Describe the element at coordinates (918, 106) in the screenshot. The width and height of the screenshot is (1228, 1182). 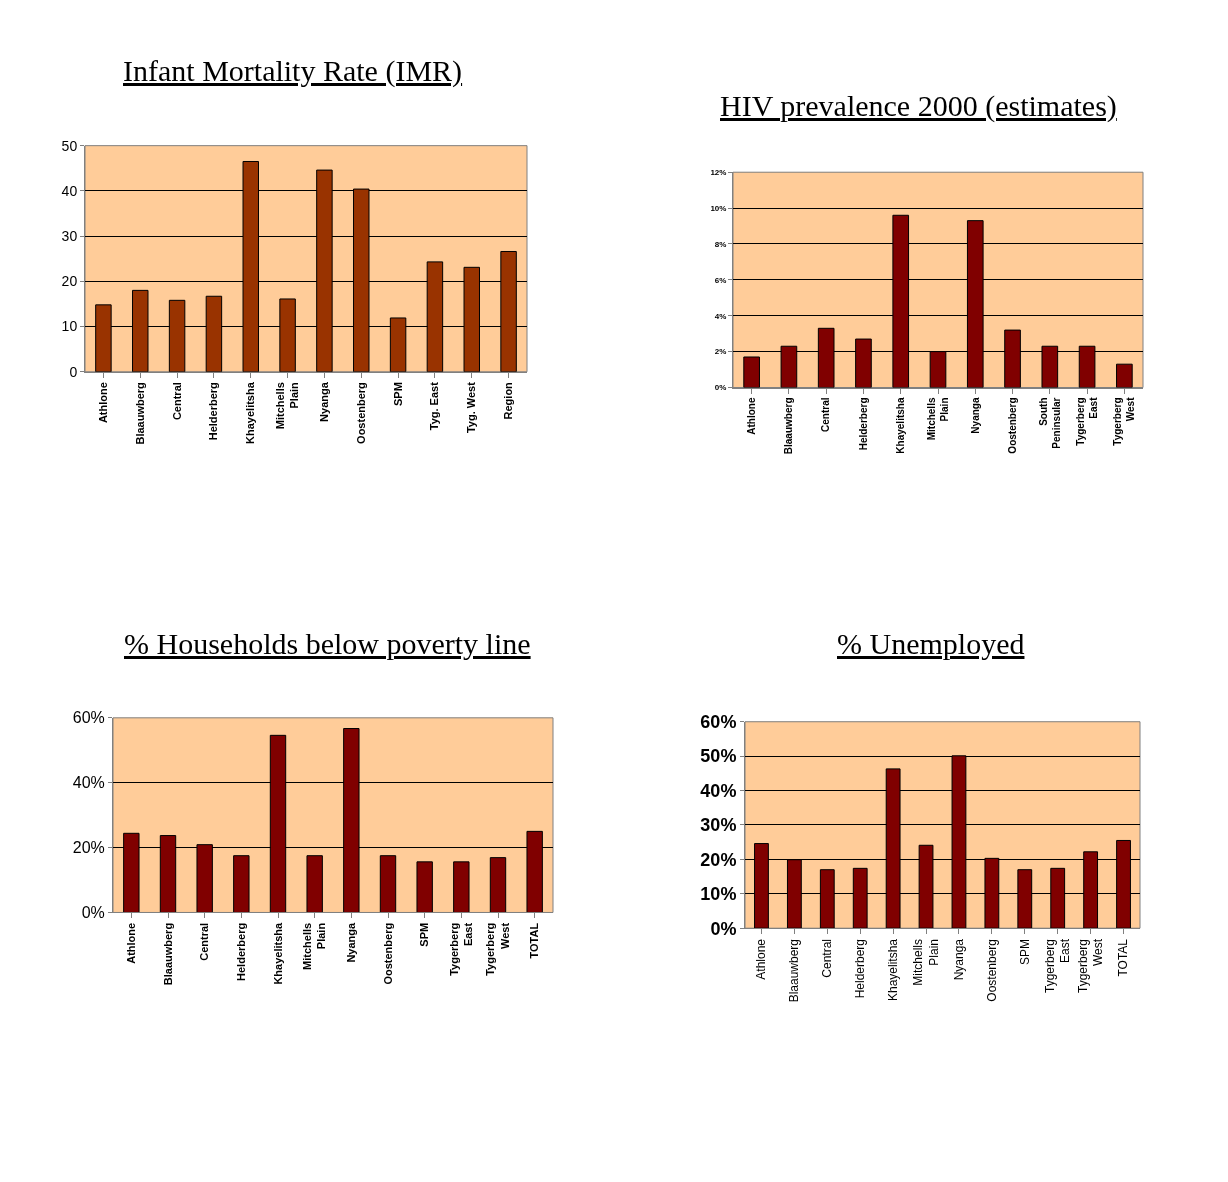
I see `chart-title: HIV prevalence 2000 (estimates)` at that location.